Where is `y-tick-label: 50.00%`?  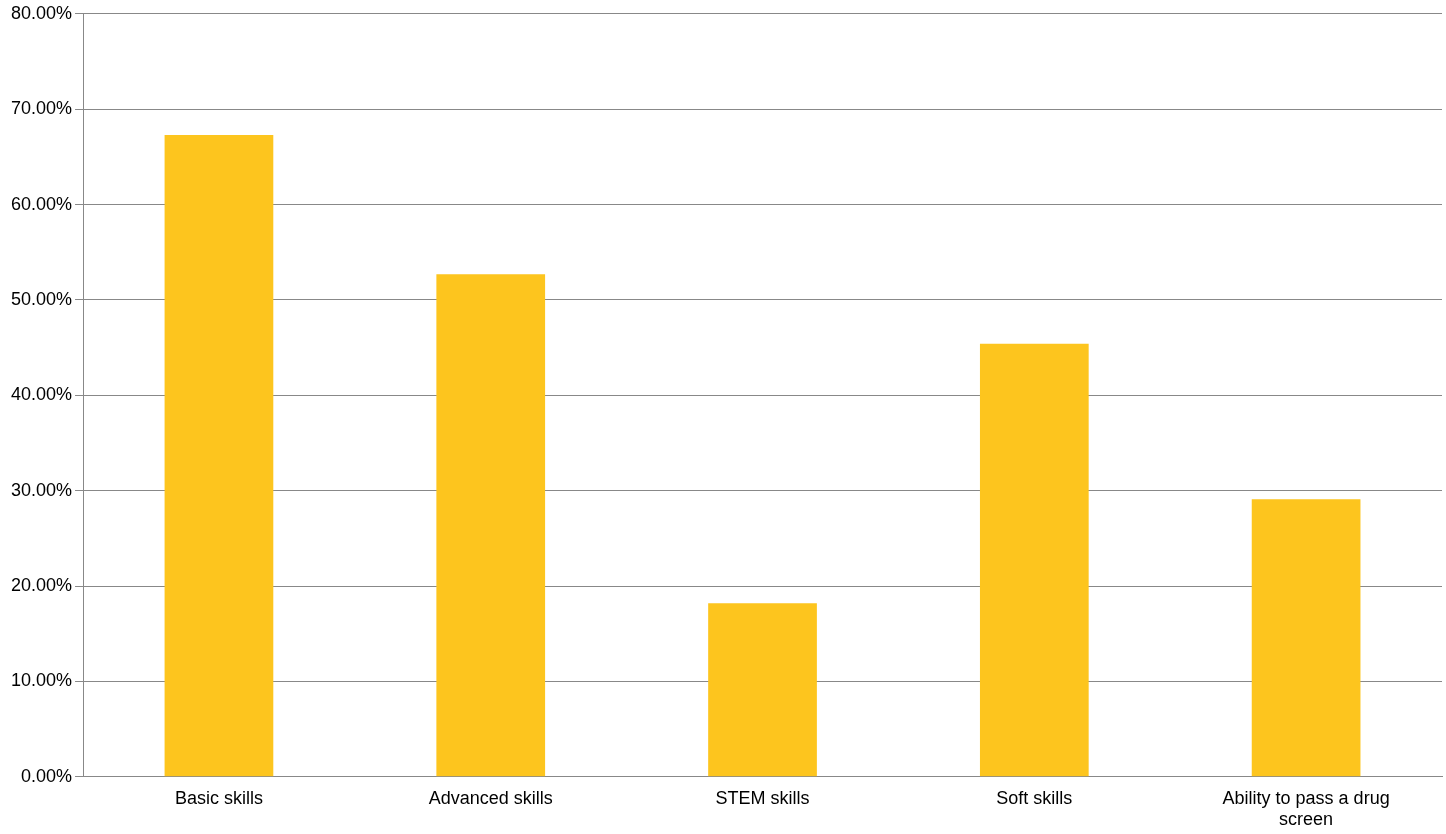
y-tick-label: 50.00% is located at coordinates (41, 298).